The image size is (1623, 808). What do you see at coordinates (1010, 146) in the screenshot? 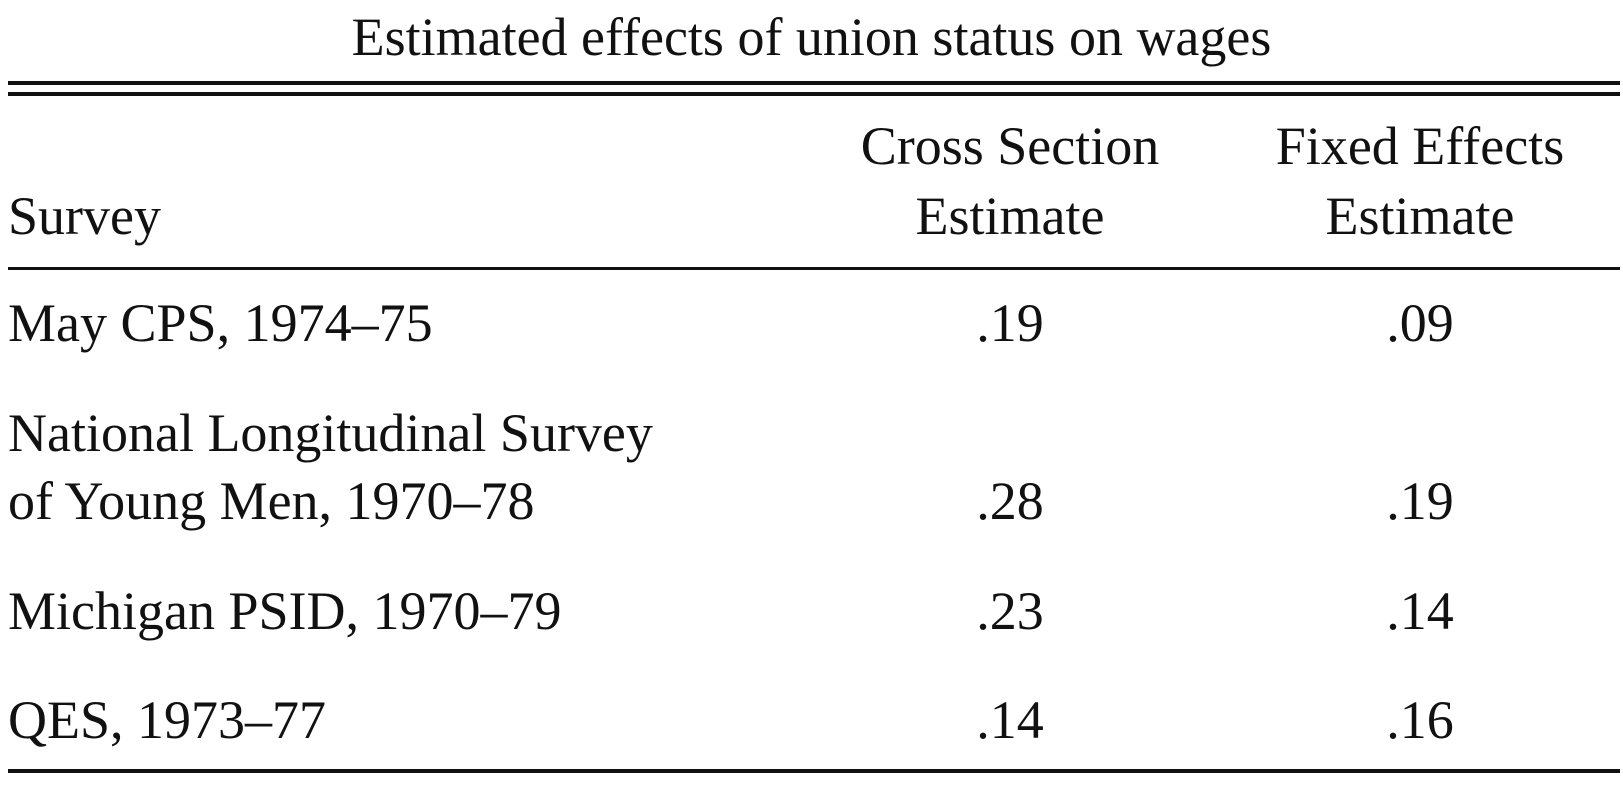
I see `header-cross-section-line1: Cross Section` at bounding box center [1010, 146].